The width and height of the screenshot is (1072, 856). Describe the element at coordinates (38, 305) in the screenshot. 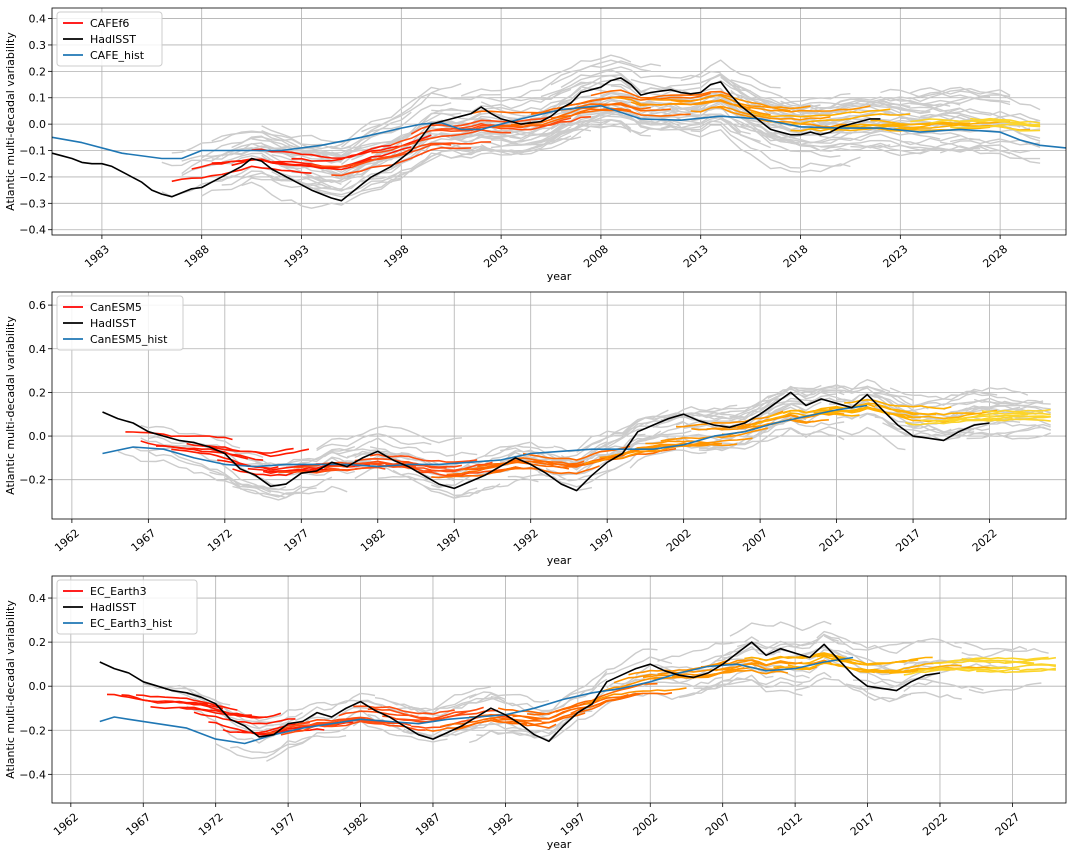

I see `y-tick-label: 0.6` at that location.